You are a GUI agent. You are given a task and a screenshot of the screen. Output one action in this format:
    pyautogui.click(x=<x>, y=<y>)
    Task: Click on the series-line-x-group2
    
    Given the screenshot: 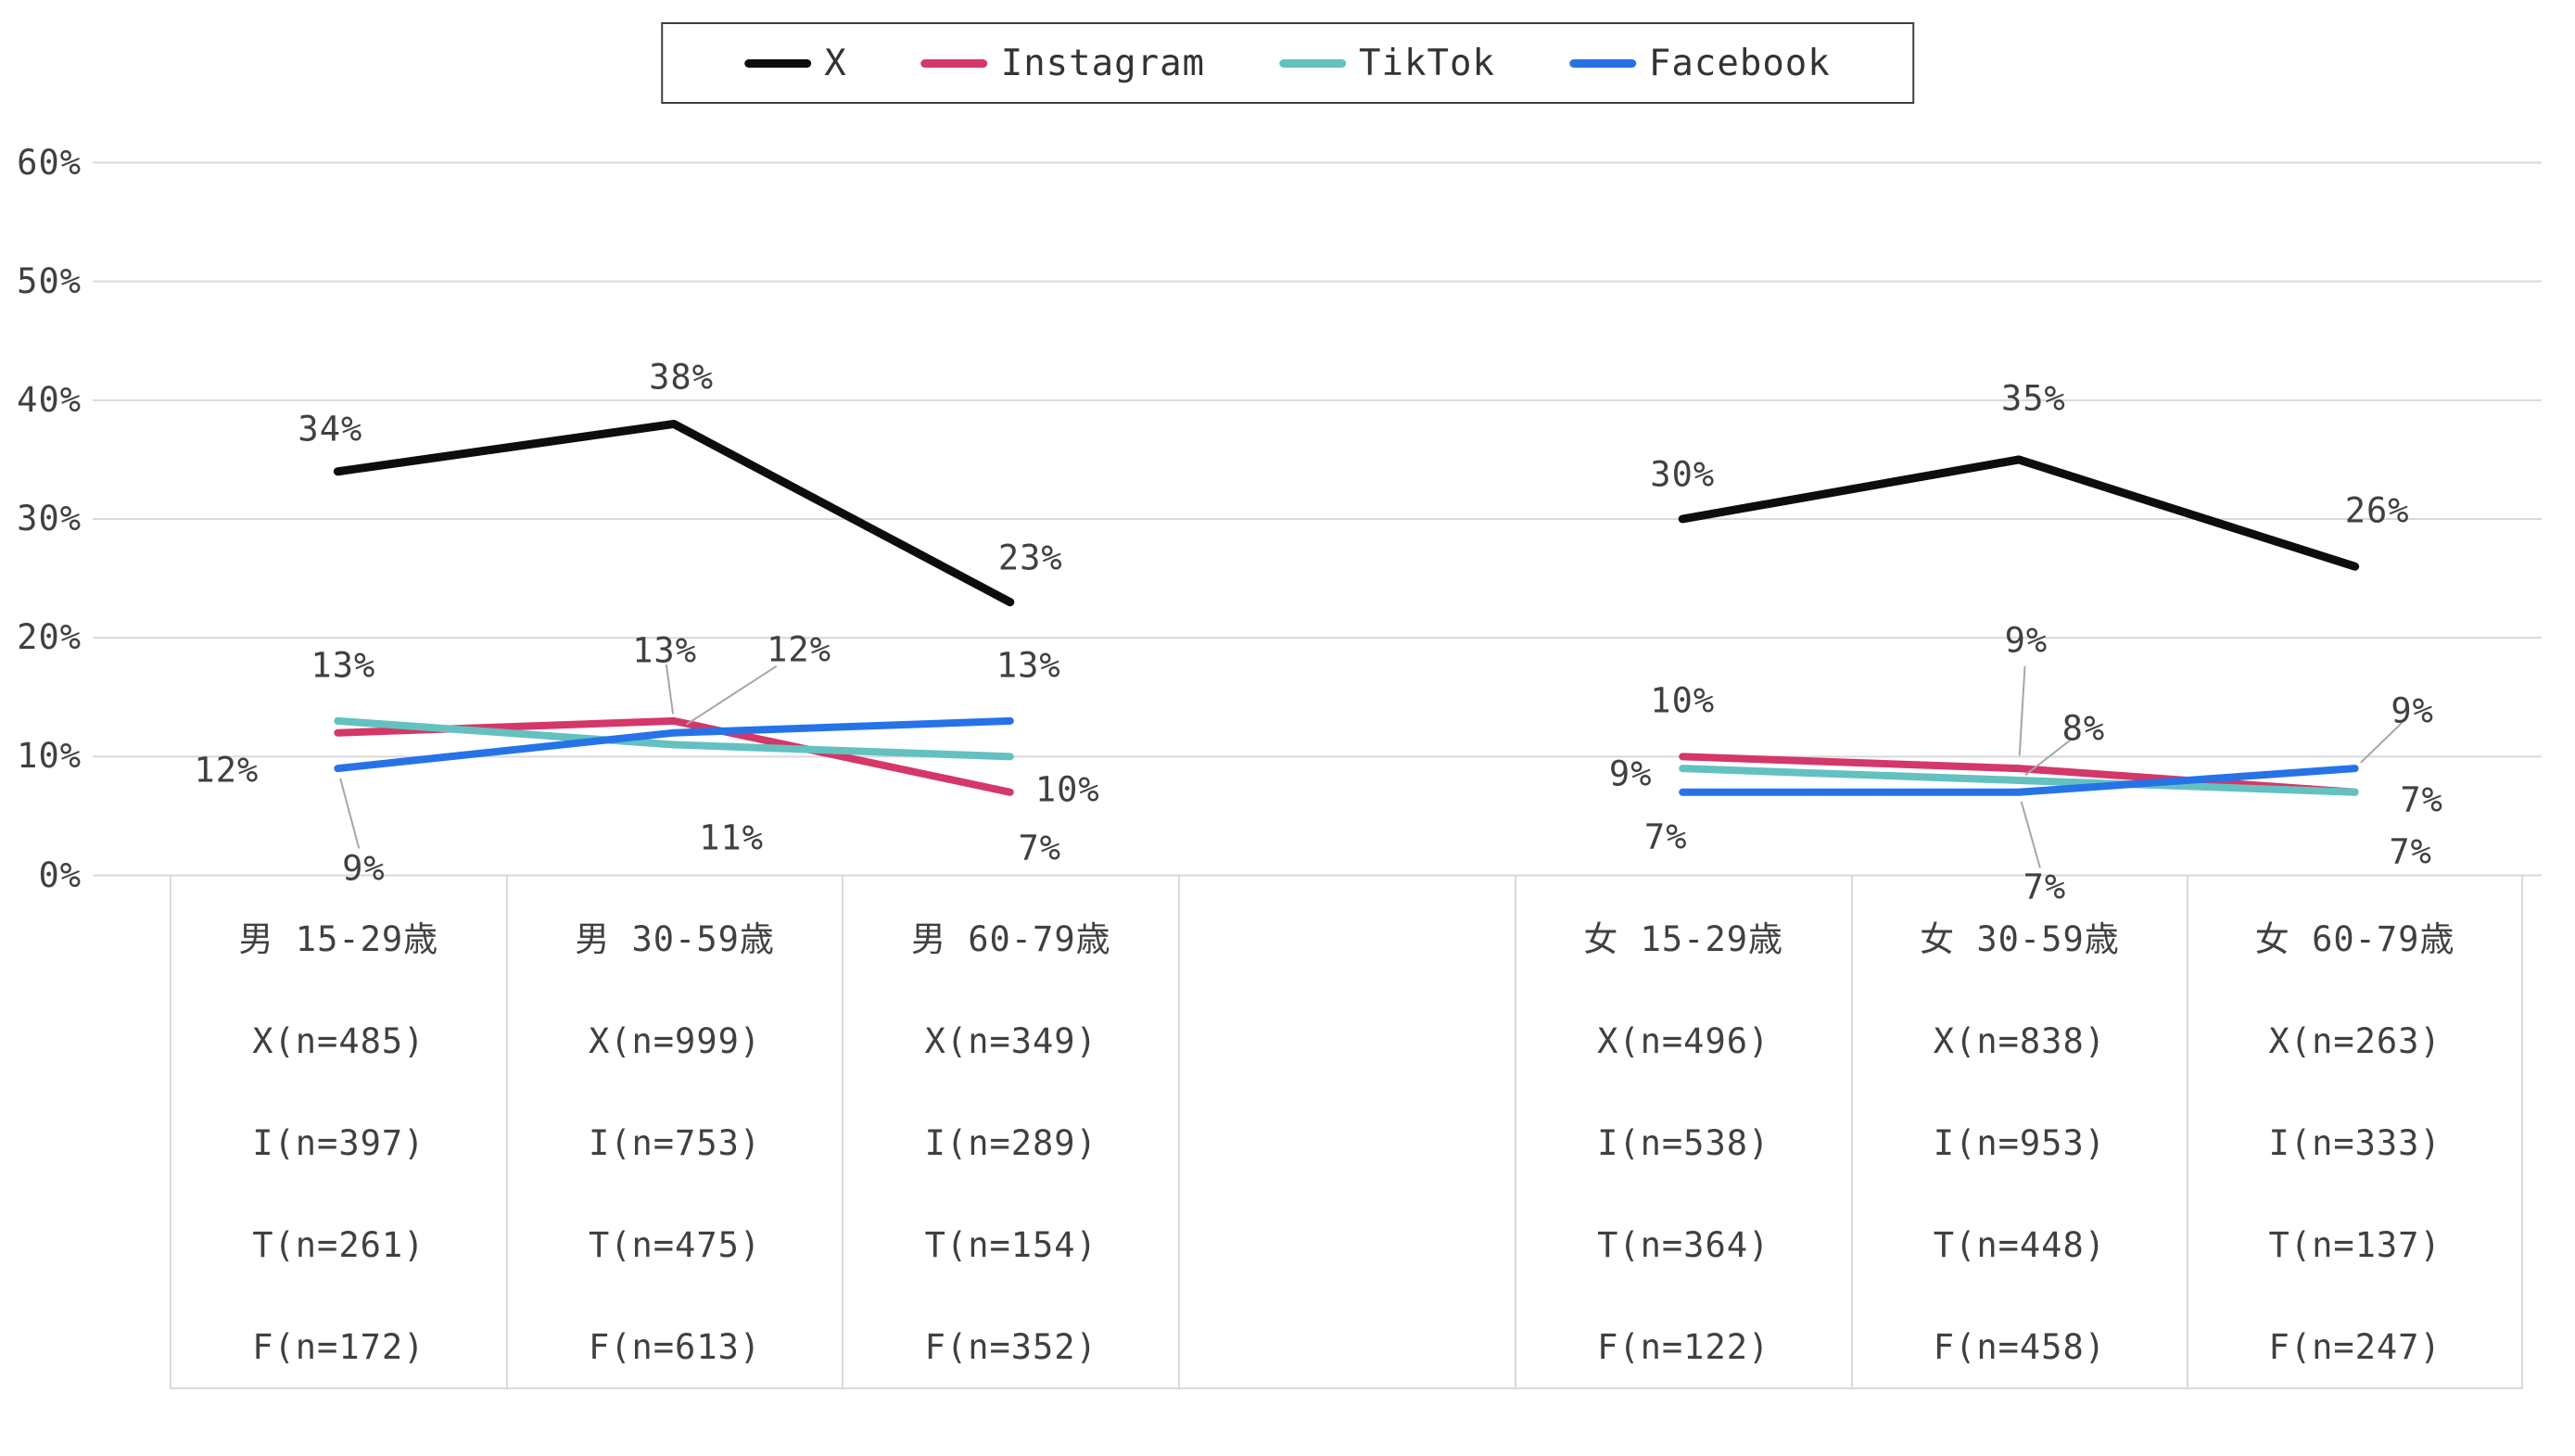 What is the action you would take?
    pyautogui.click(x=2019, y=513)
    